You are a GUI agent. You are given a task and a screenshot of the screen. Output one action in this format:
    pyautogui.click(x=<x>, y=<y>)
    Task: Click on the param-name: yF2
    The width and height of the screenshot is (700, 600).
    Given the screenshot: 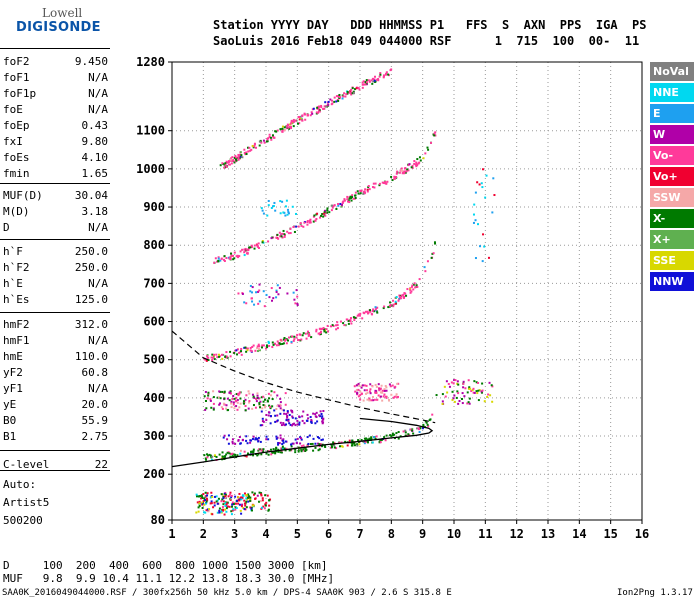 What is the action you would take?
    pyautogui.click(x=13, y=372)
    